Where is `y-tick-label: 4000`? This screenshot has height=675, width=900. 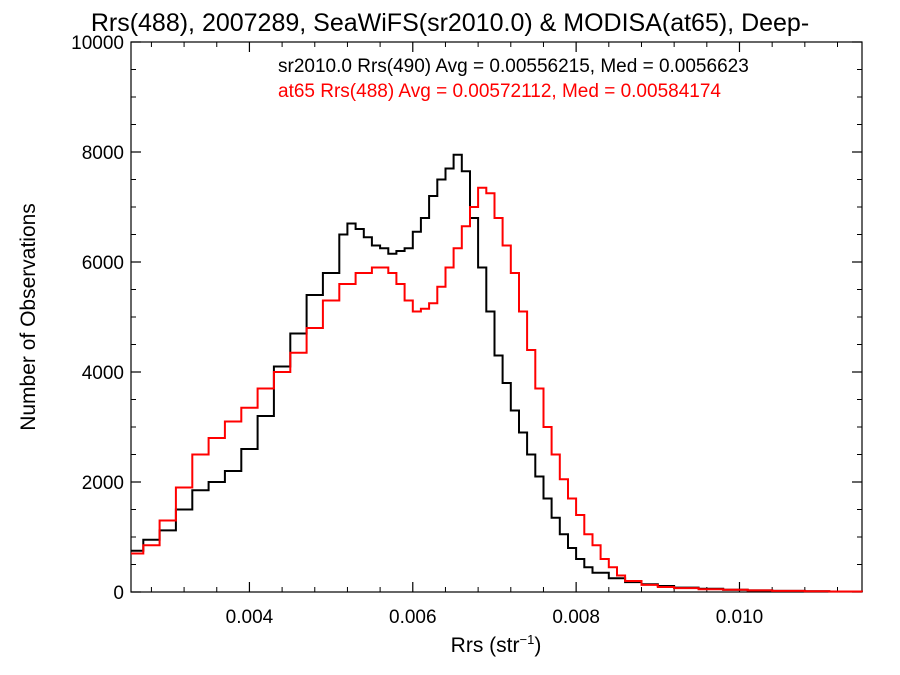 y-tick-label: 4000 is located at coordinates (103, 373).